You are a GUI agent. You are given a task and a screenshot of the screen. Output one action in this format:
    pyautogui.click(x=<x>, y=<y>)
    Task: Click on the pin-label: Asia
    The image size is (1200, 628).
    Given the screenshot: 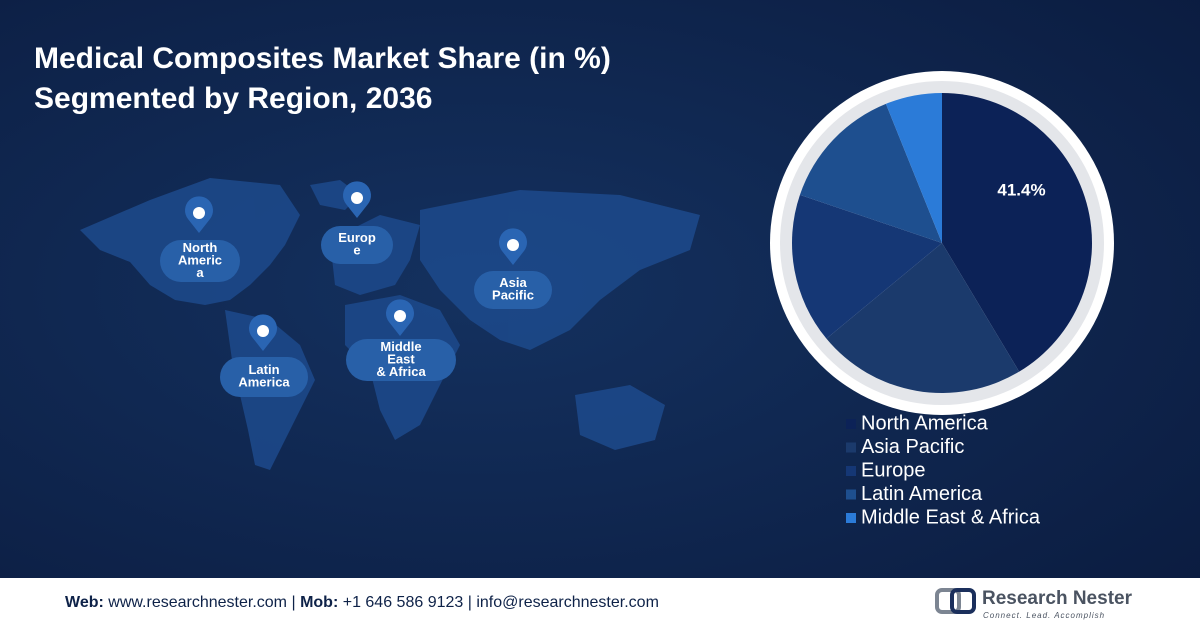 What is the action you would take?
    pyautogui.click(x=513, y=282)
    